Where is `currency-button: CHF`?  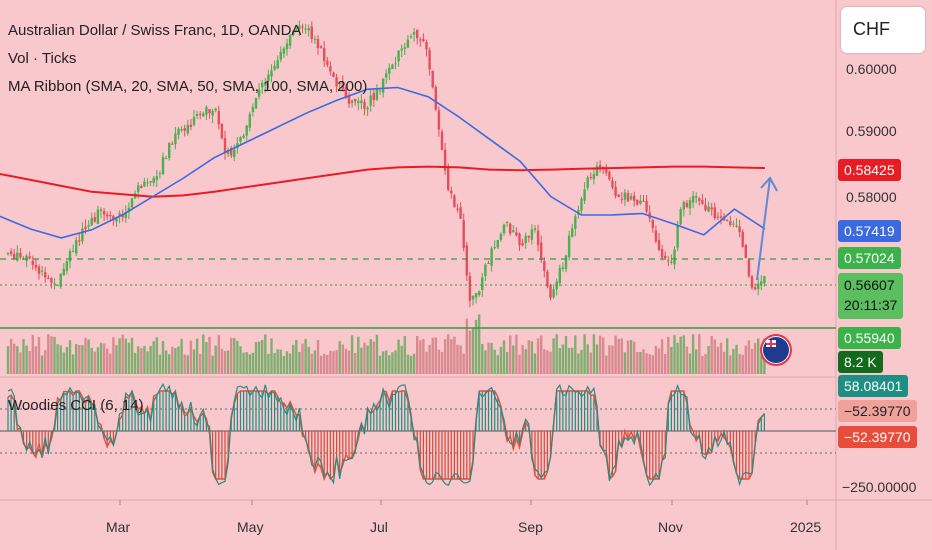
currency-button: CHF is located at coordinates (883, 30).